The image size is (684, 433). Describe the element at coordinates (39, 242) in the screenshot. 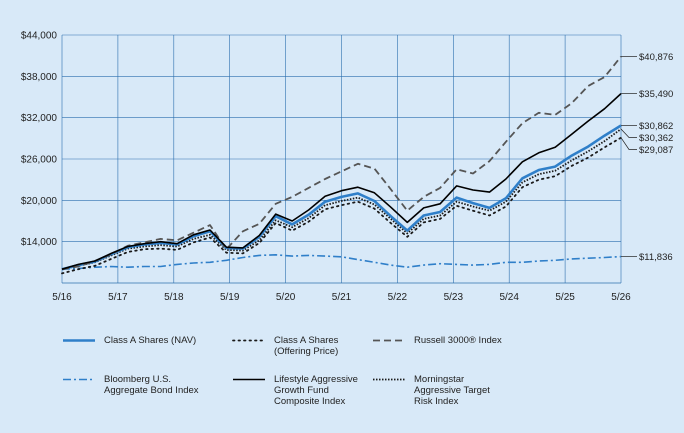

I see `y-tick-label: $14,000` at that location.